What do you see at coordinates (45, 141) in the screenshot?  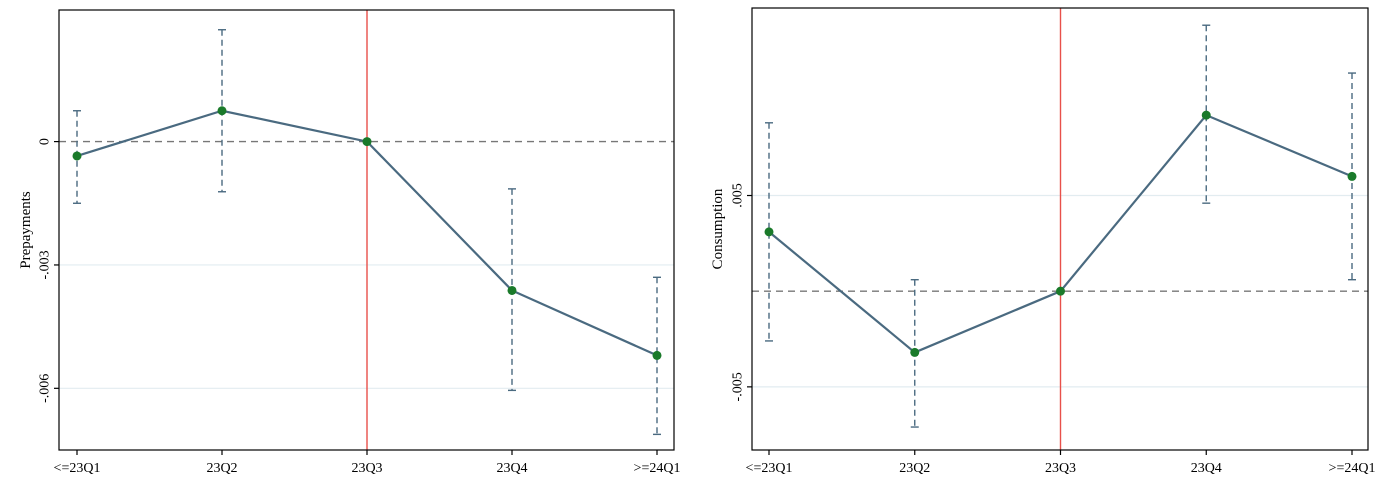 I see `y-tick-label: 0` at bounding box center [45, 141].